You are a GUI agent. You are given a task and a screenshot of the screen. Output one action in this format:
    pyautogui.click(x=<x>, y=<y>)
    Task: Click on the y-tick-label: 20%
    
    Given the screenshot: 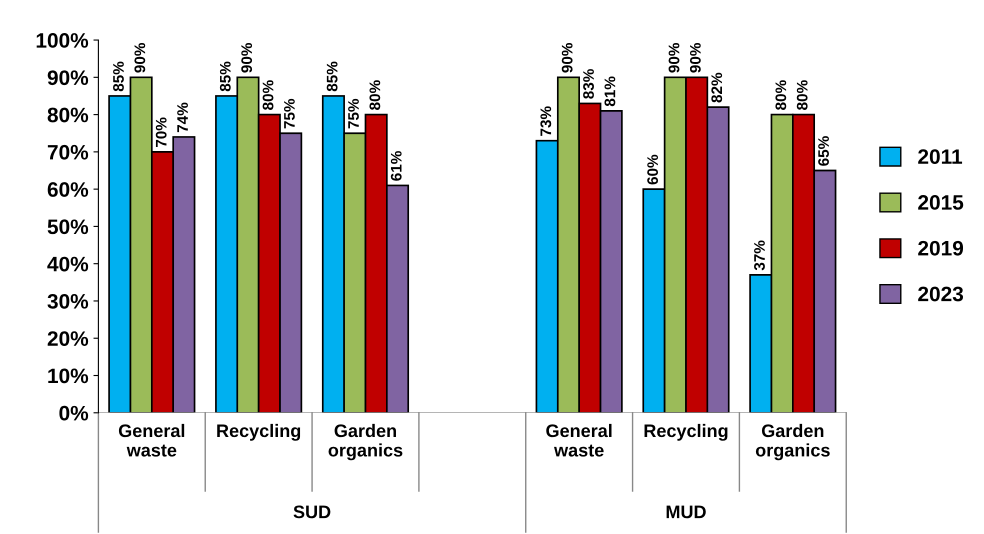 What is the action you would take?
    pyautogui.click(x=68, y=338)
    